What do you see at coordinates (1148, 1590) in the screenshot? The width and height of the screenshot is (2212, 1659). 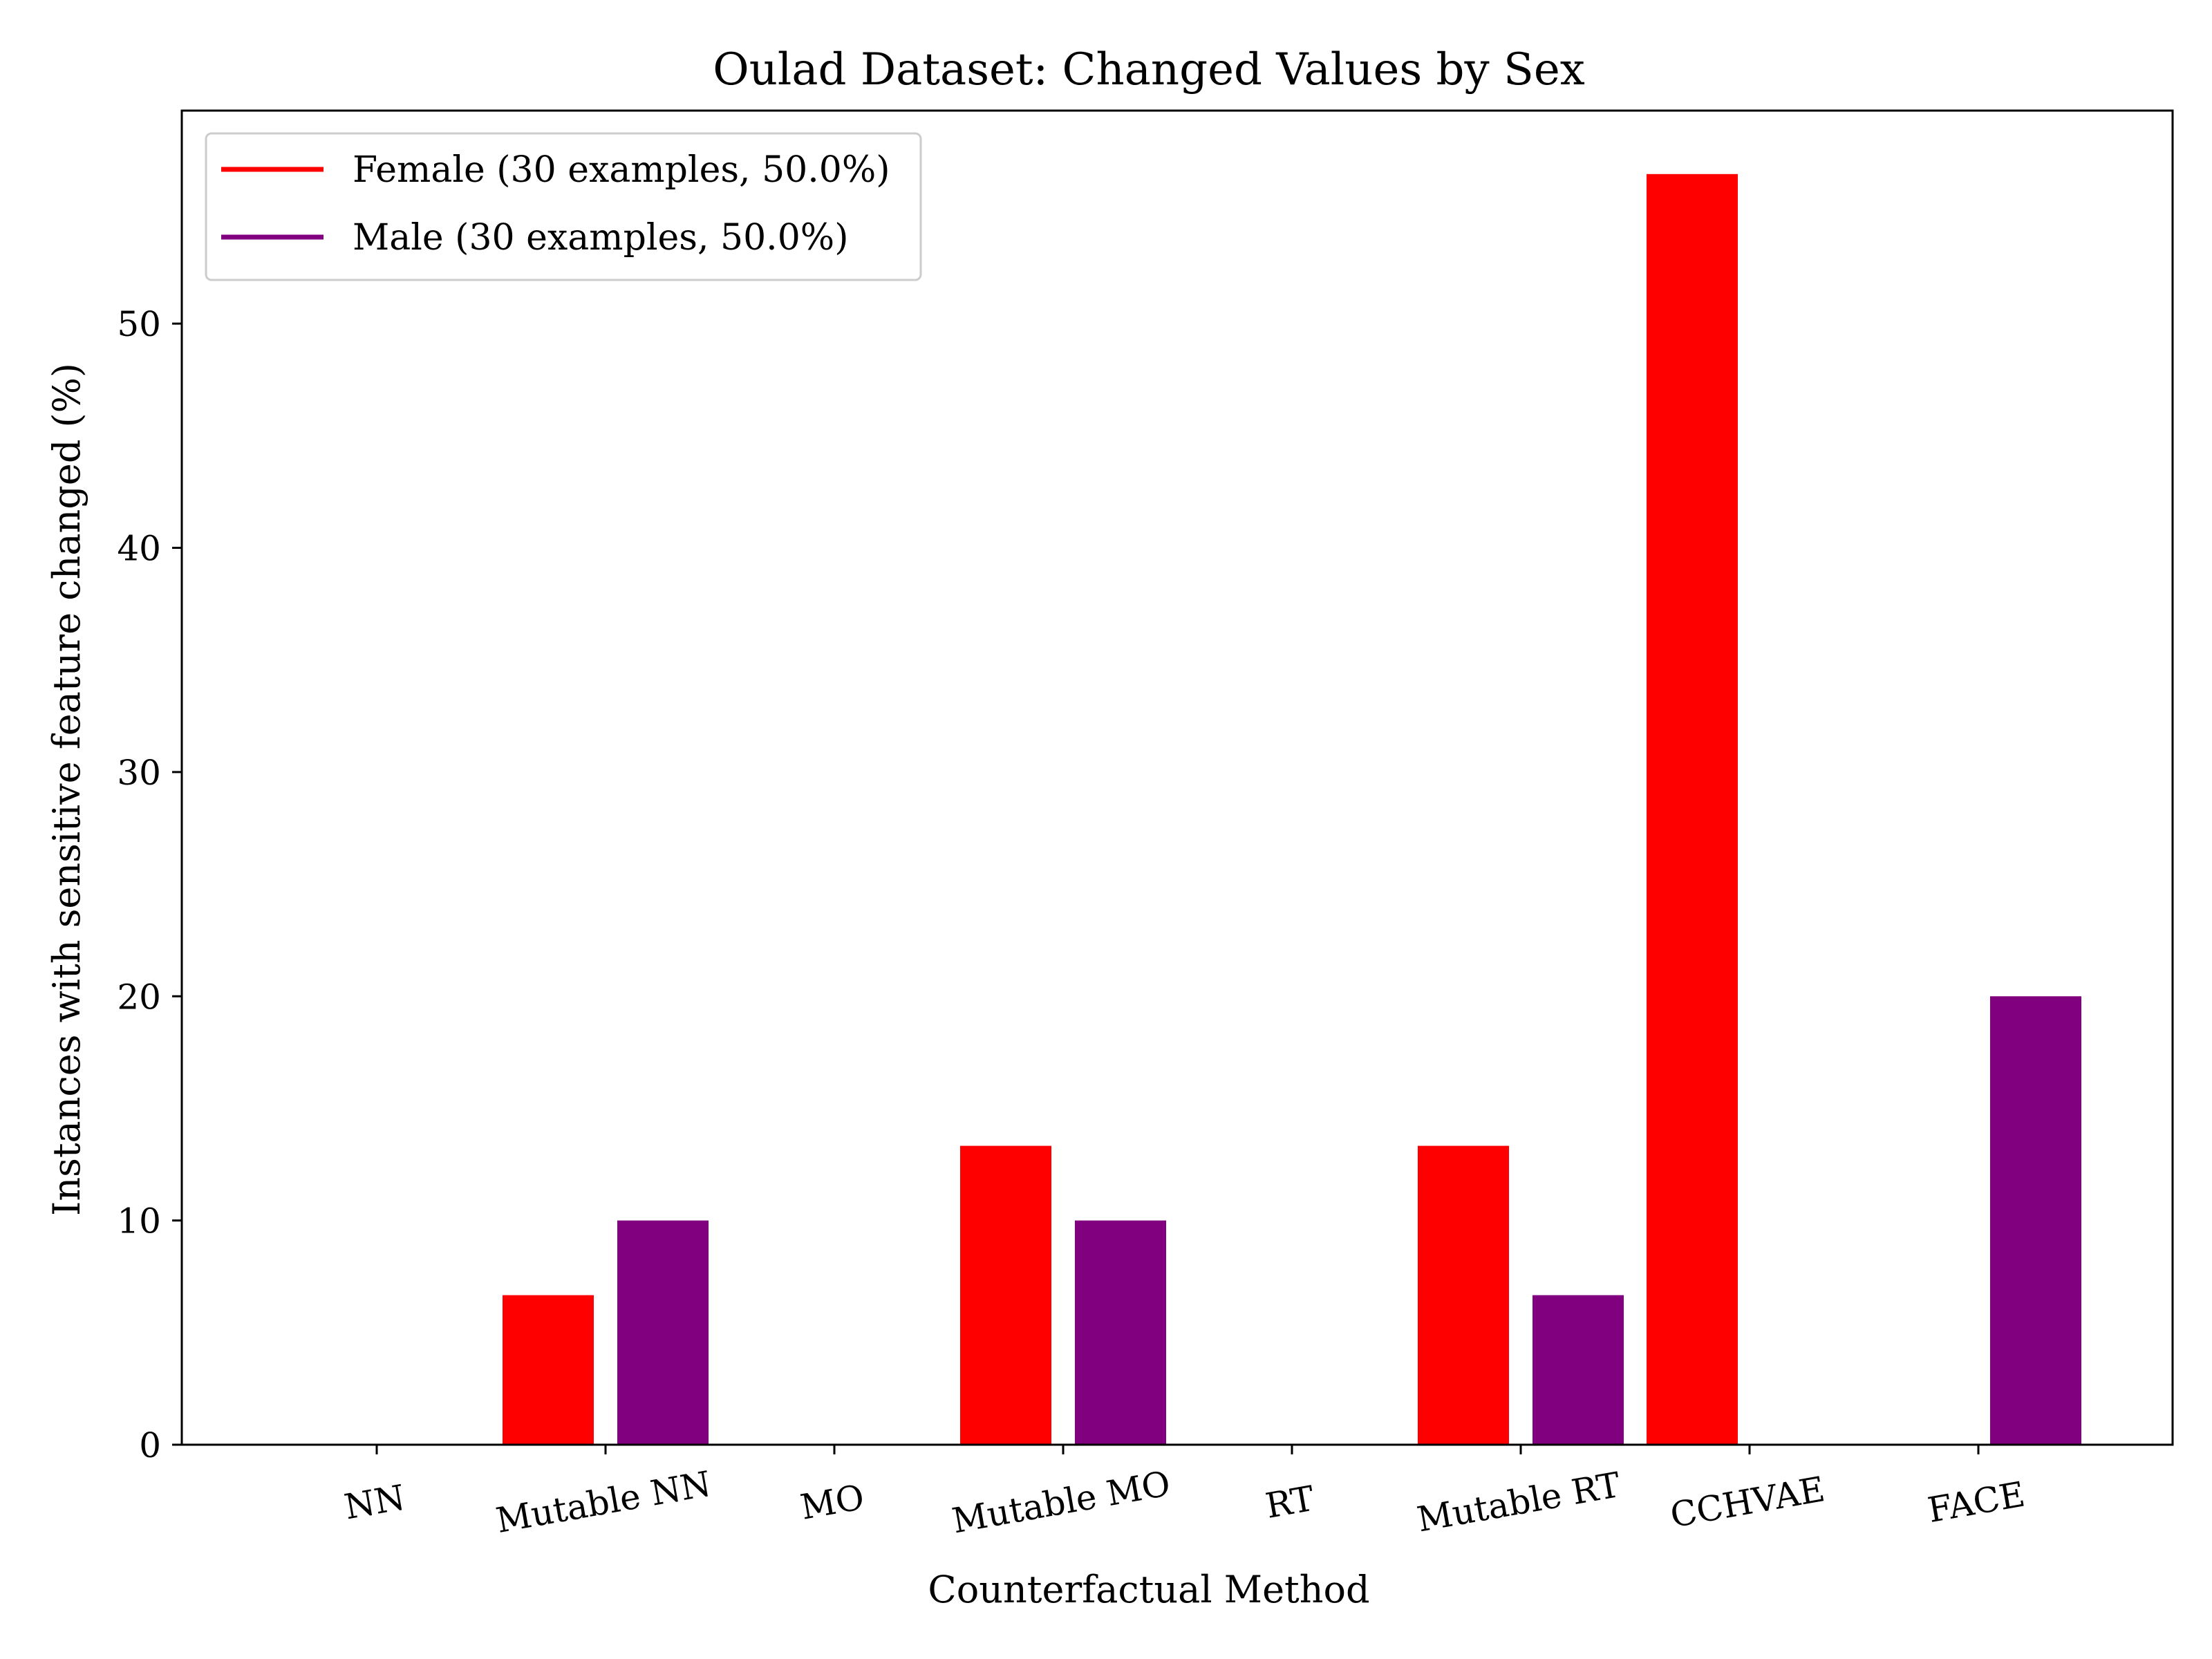 I see `x-axis-label: Counterfactual Method` at bounding box center [1148, 1590].